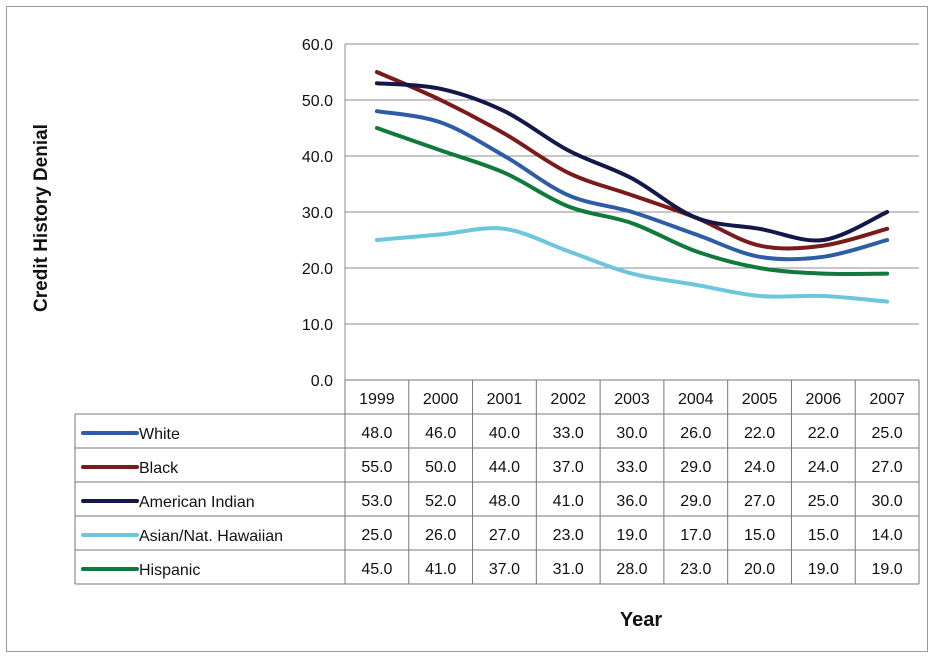 This screenshot has width=935, height=658. I want to click on x-category-label: 1999, so click(377, 399).